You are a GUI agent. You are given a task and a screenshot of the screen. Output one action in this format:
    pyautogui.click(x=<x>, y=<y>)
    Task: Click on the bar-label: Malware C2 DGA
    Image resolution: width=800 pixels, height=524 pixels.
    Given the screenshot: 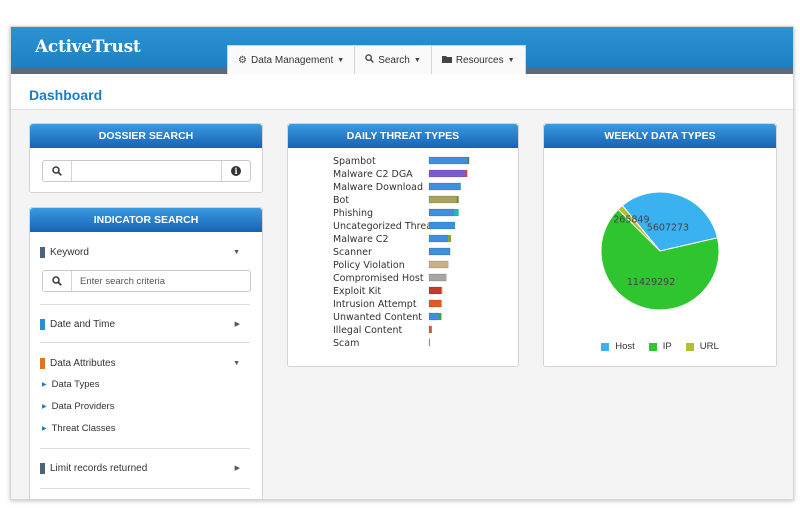 What is the action you would take?
    pyautogui.click(x=373, y=174)
    